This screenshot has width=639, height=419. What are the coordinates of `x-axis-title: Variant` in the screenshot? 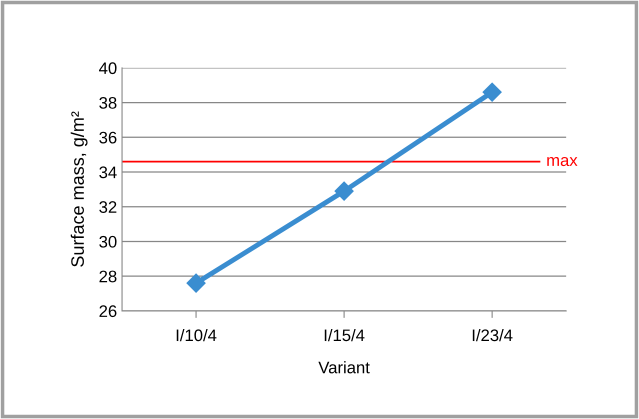 It's located at (344, 367).